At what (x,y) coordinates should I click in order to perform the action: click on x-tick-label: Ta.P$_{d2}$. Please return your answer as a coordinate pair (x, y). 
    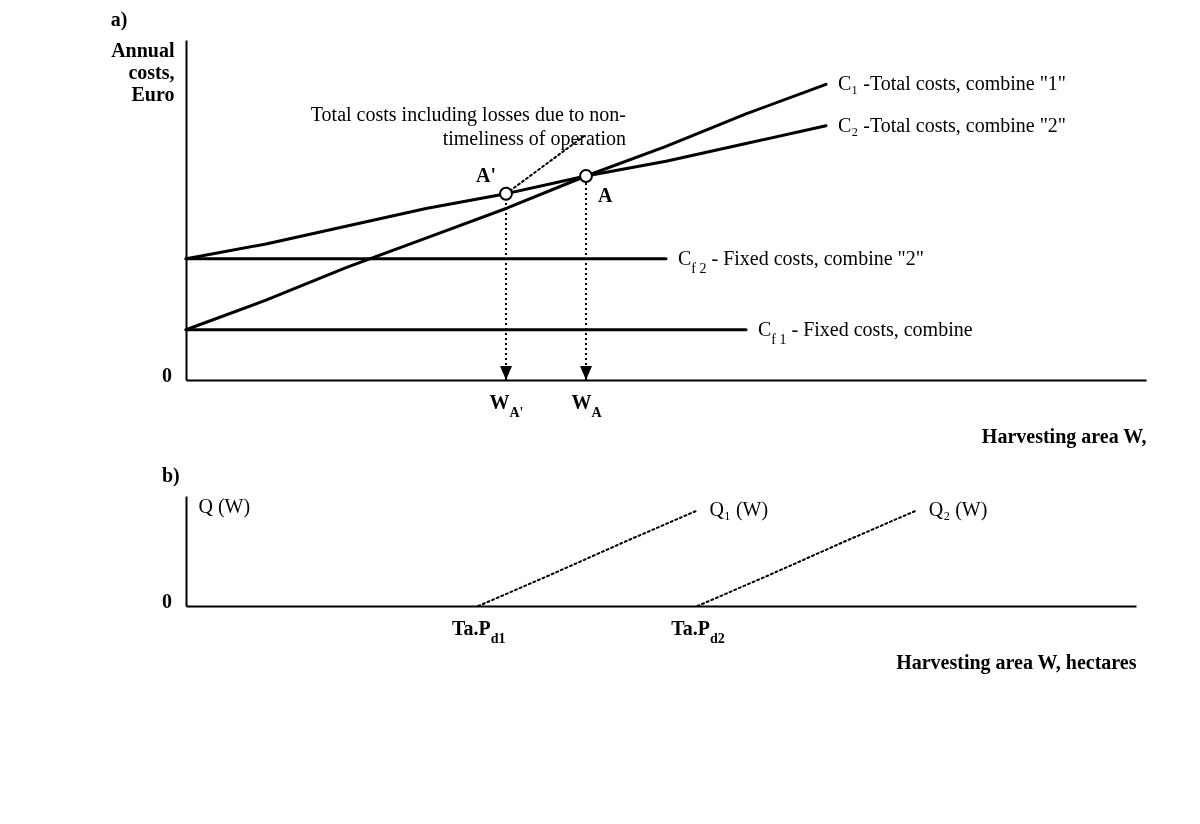
    Looking at the image, I should click on (698, 630).